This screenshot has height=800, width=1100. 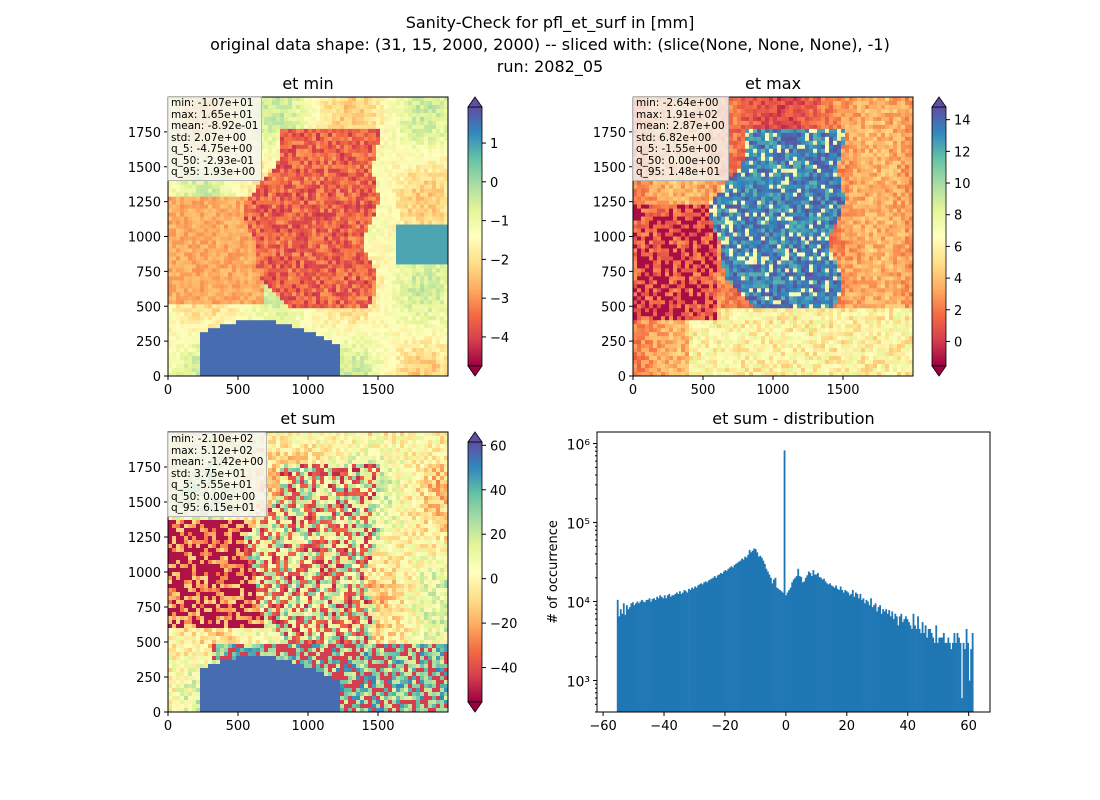 I want to click on colorbar-tick-label: 1, so click(x=494, y=144).